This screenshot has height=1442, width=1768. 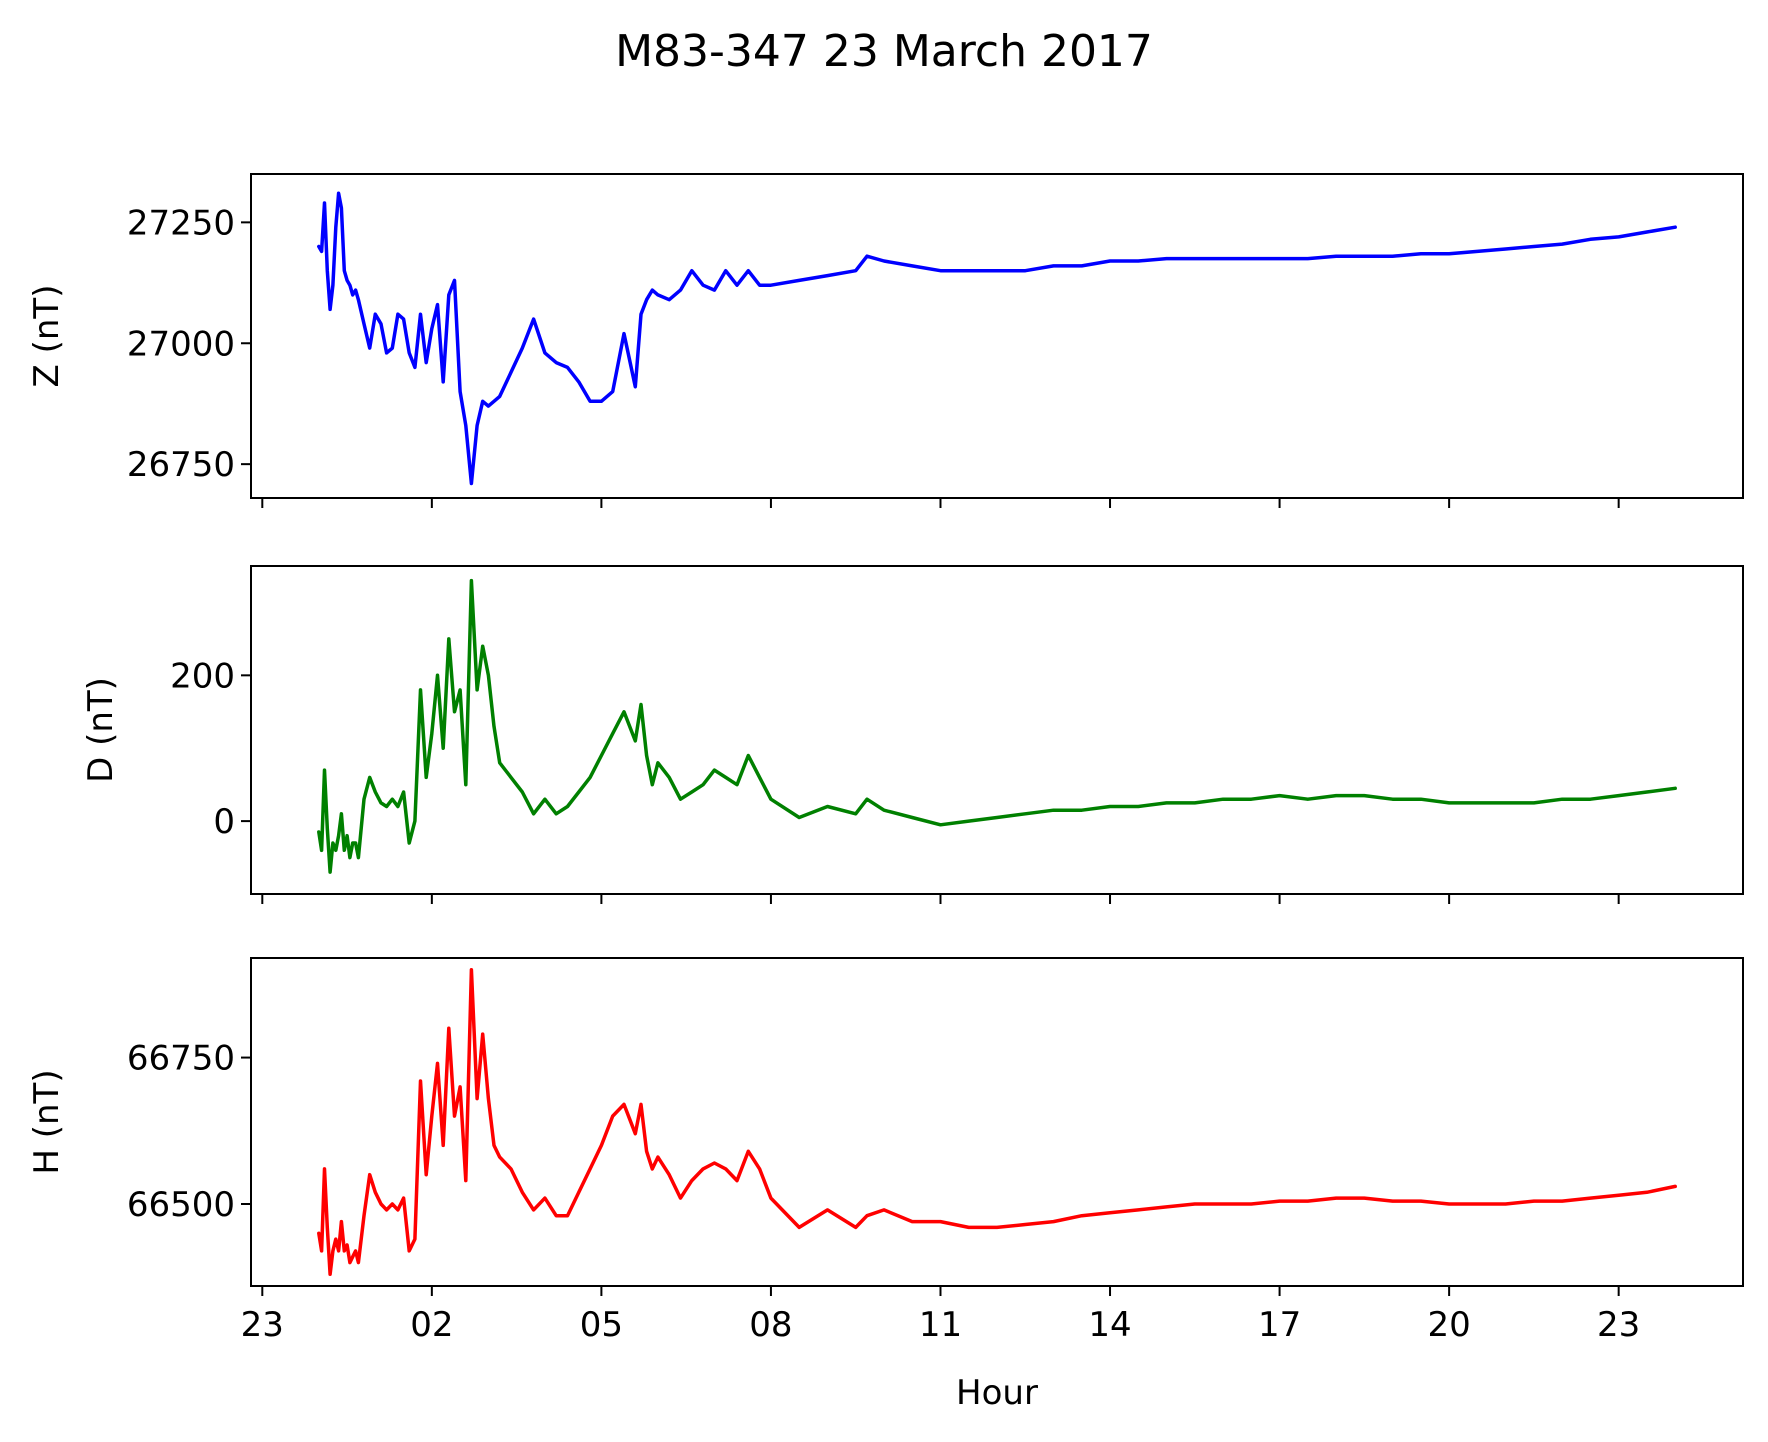 I want to click on x-tick-label-5: 14, so click(x=1109, y=1325).